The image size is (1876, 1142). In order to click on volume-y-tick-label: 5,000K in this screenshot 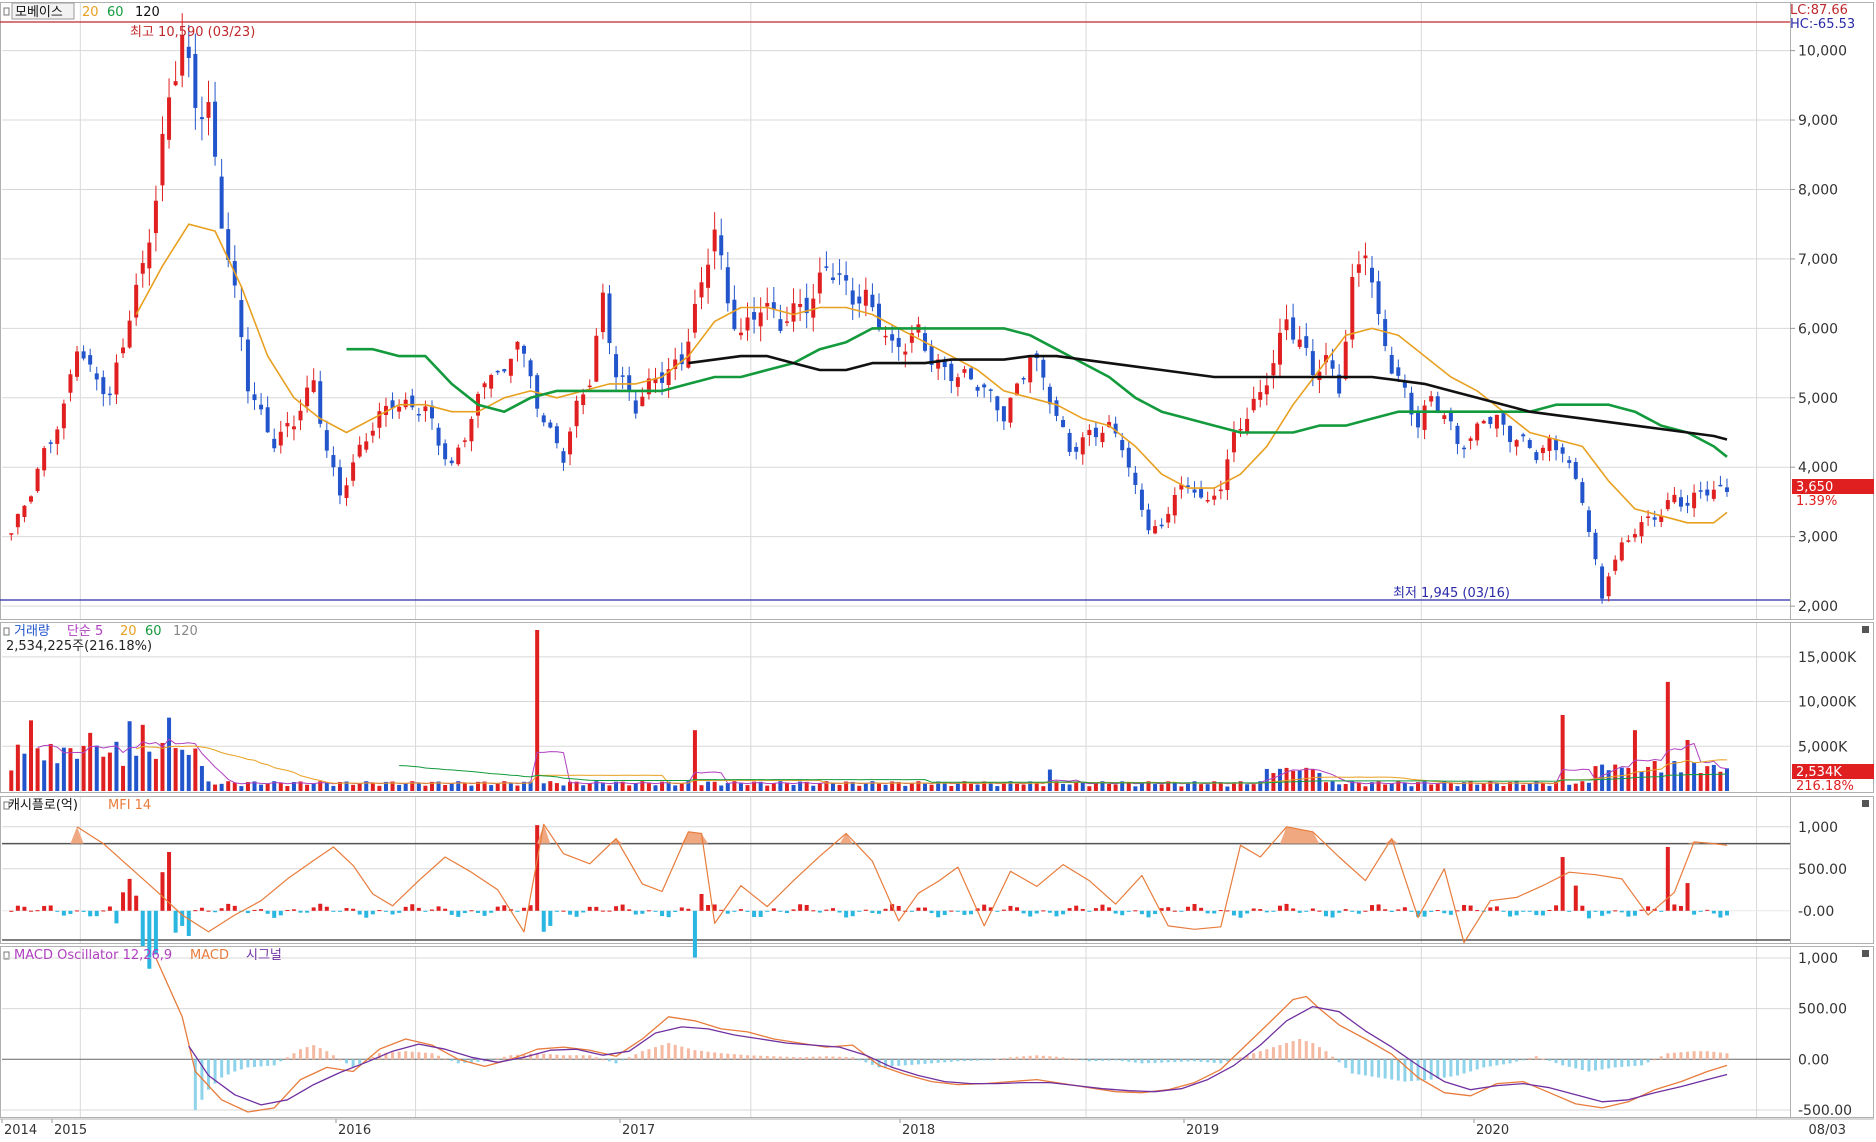, I will do `click(1823, 747)`.